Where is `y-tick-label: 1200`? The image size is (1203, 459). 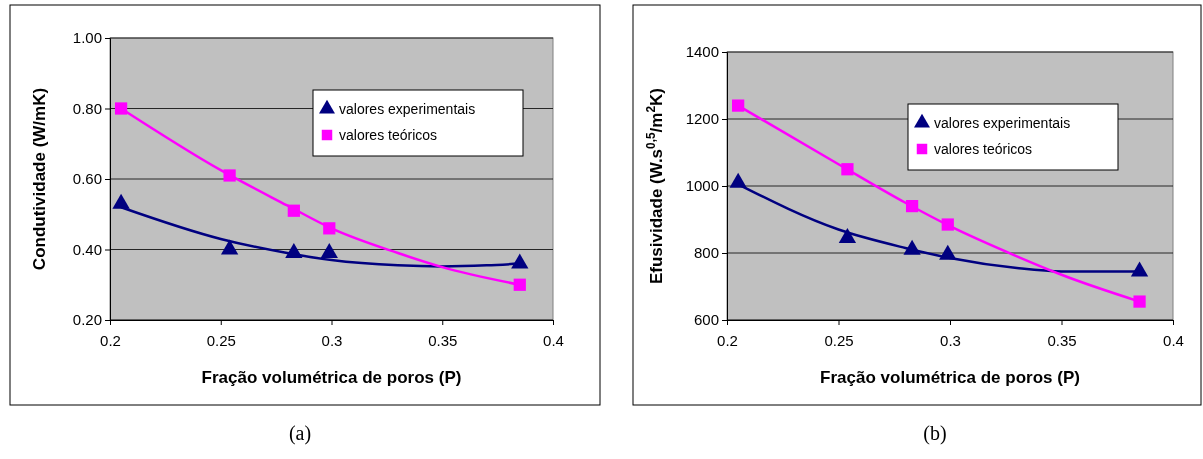 y-tick-label: 1200 is located at coordinates (702, 119).